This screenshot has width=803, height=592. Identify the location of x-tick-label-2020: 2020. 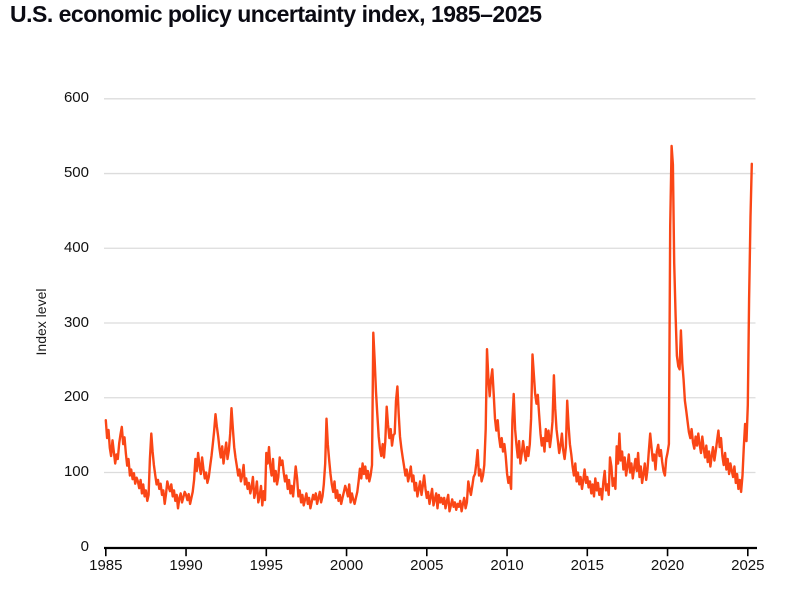
(667, 565).